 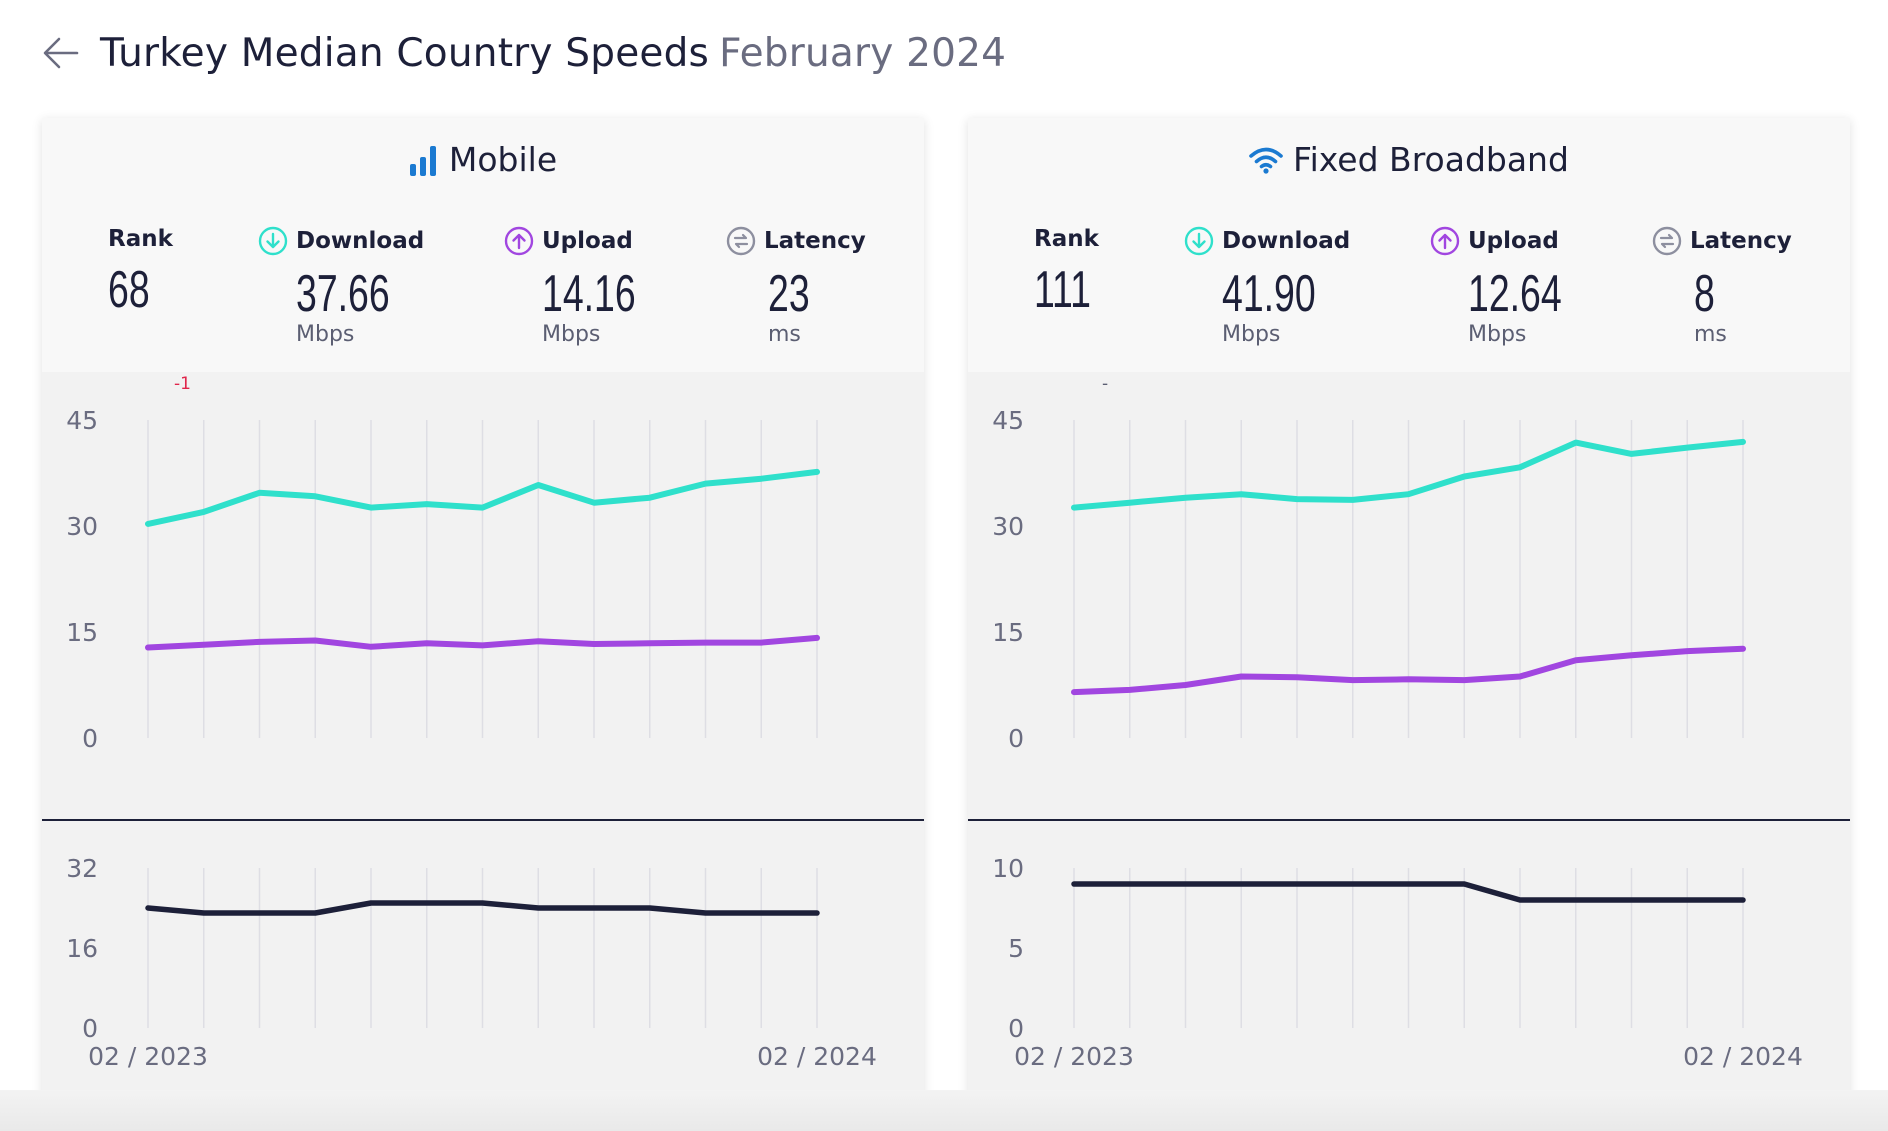 What do you see at coordinates (1269, 294) in the screenshot?
I see `download-value: 41.90` at bounding box center [1269, 294].